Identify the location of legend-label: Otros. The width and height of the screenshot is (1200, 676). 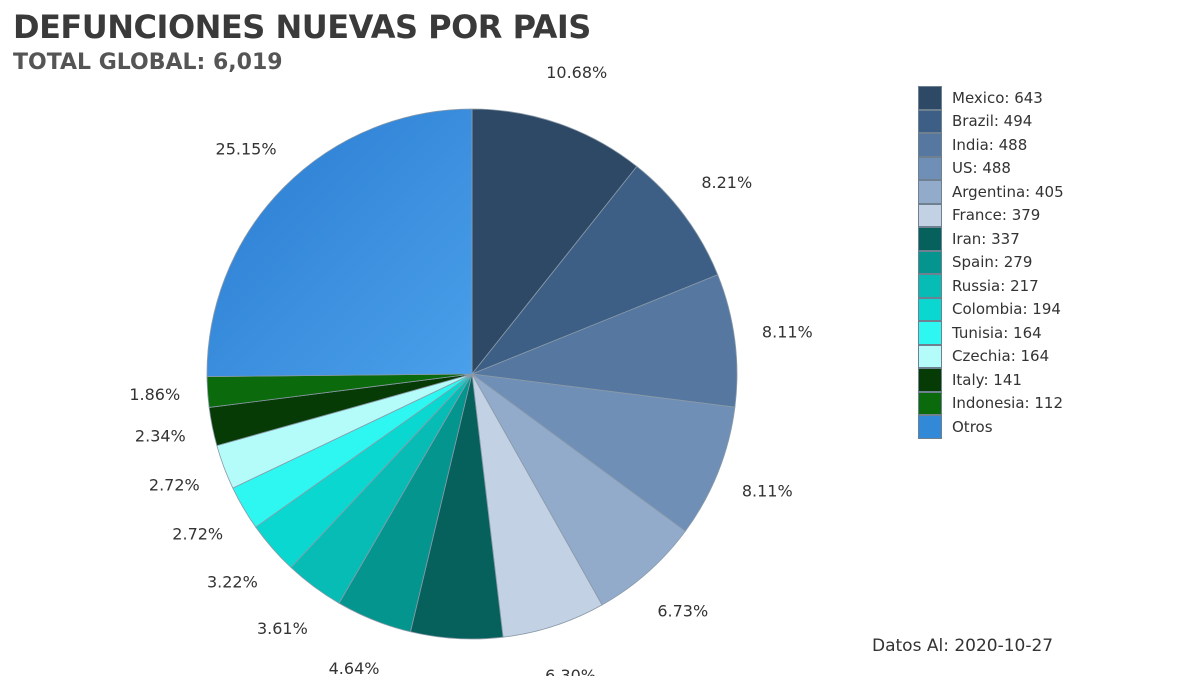
(972, 426).